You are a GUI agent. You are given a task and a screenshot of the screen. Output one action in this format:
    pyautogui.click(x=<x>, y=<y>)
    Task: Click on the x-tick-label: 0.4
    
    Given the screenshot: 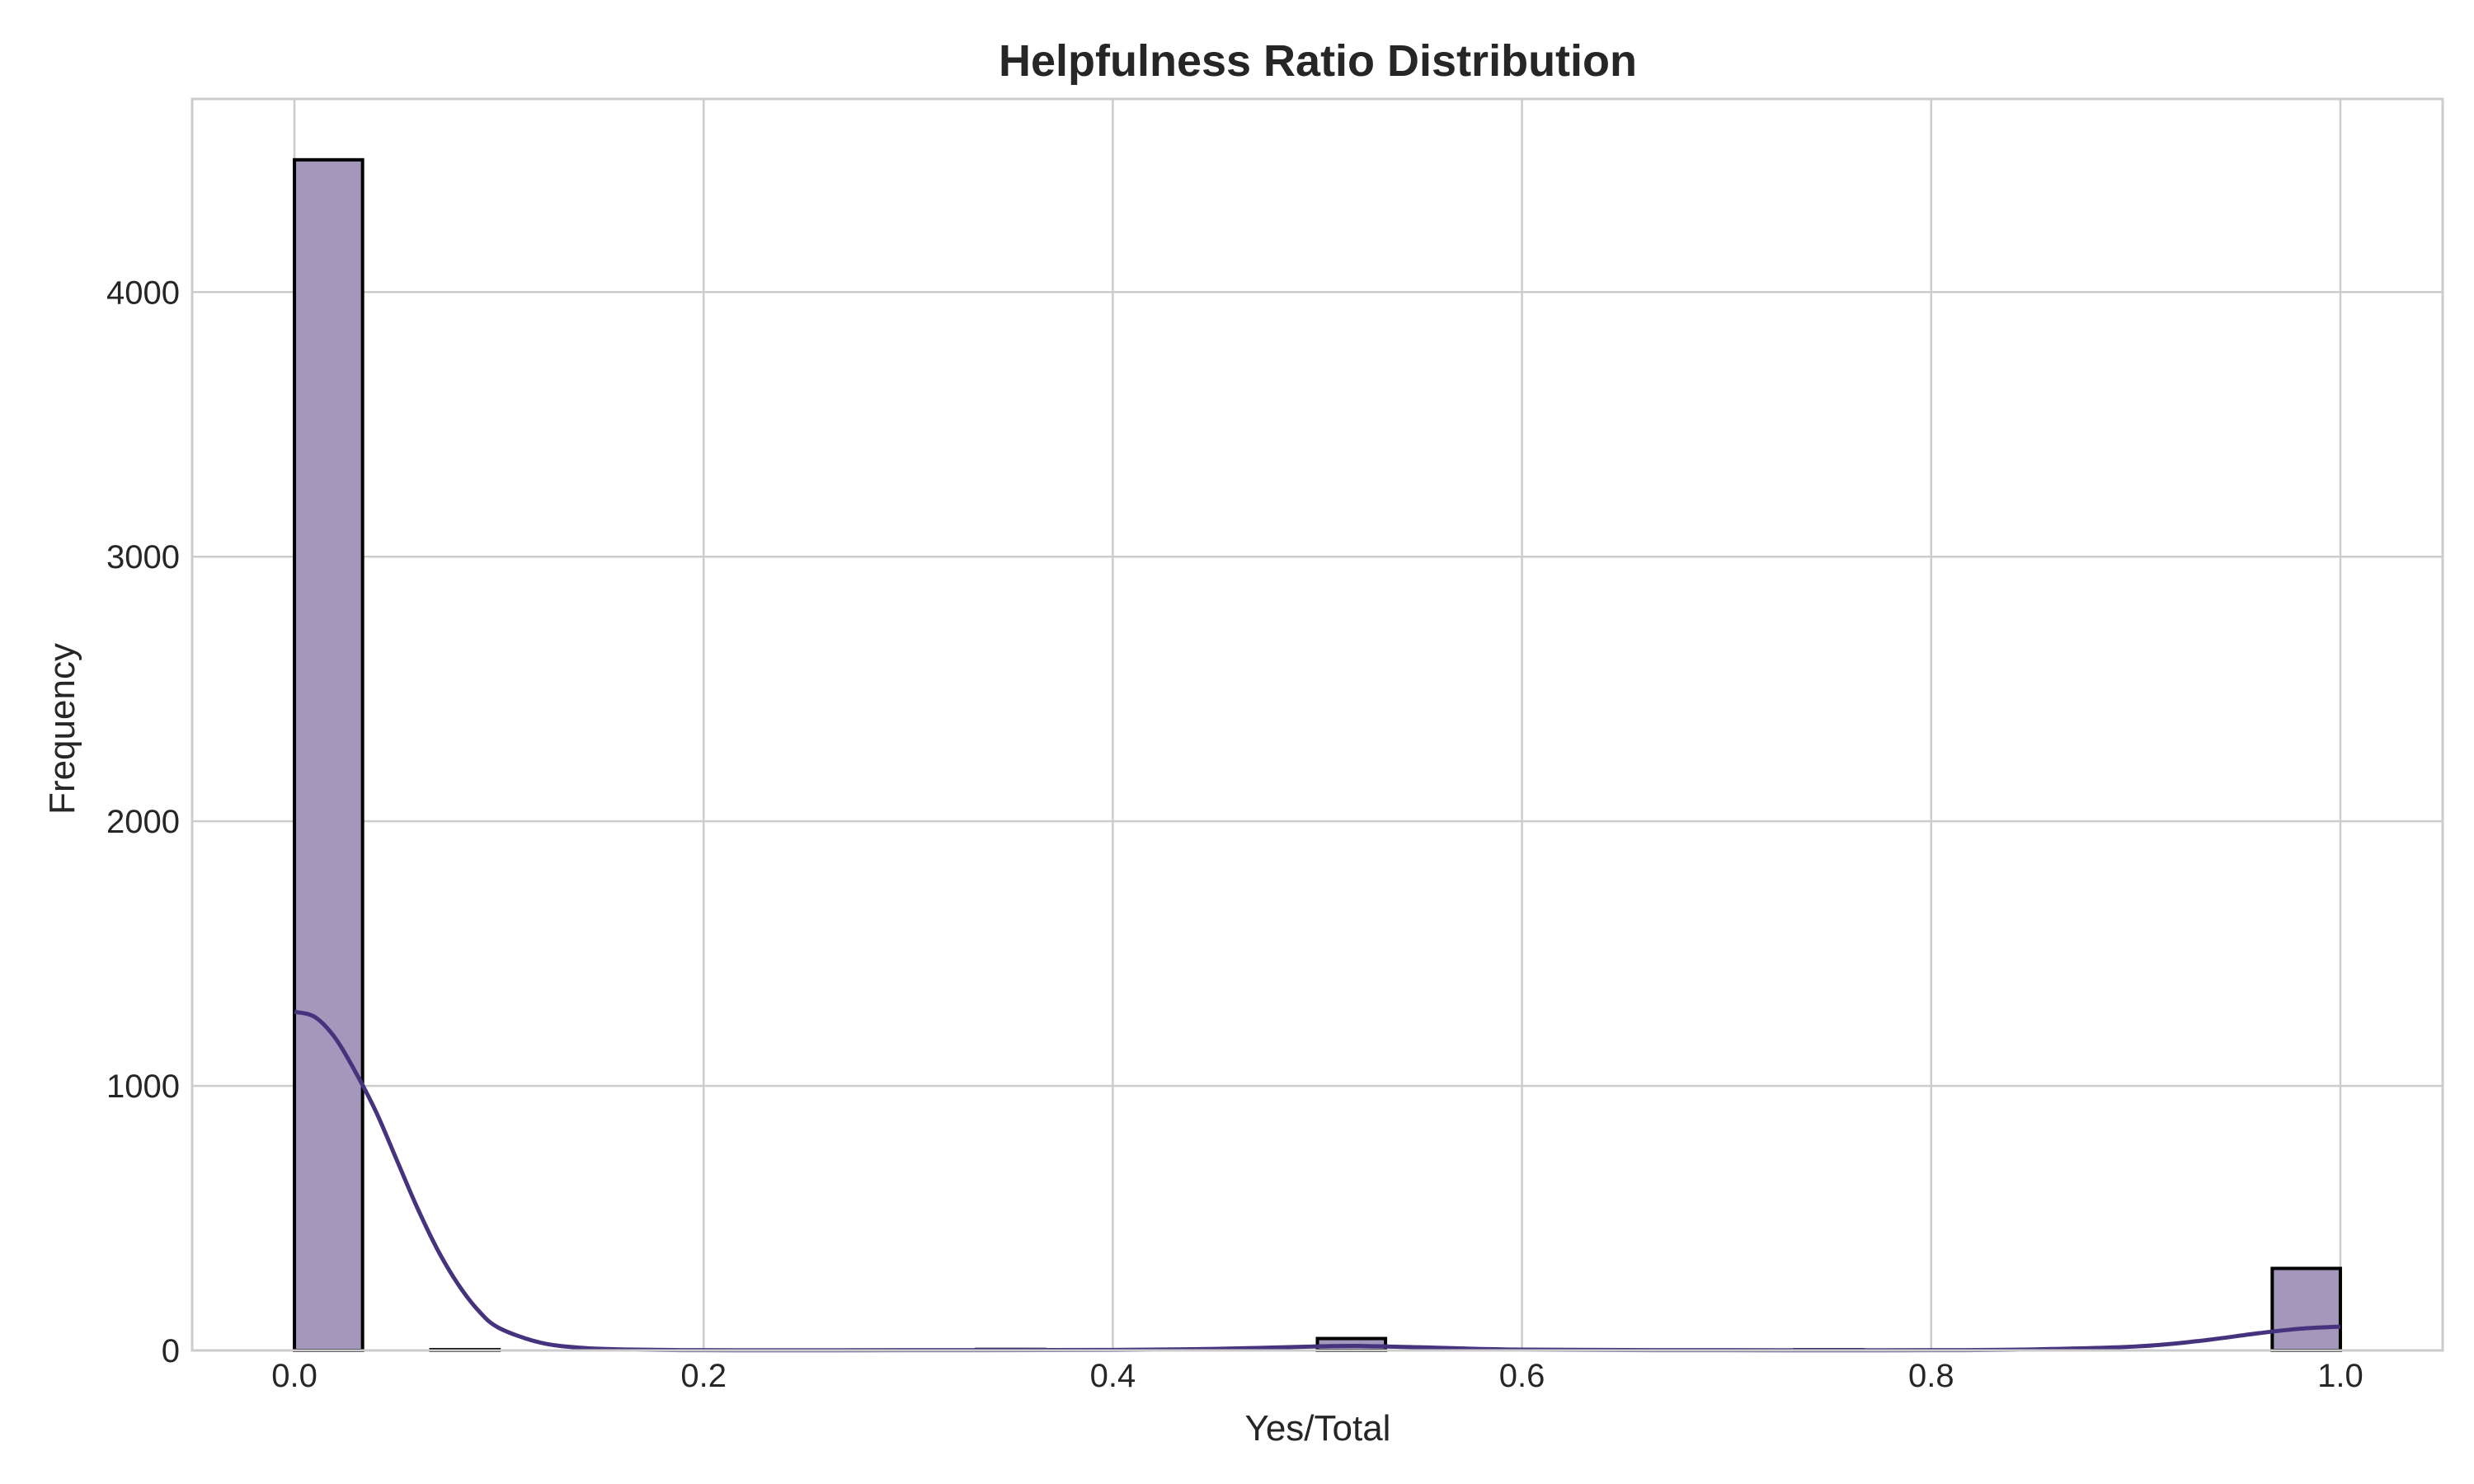 What is the action you would take?
    pyautogui.click(x=1113, y=1376)
    